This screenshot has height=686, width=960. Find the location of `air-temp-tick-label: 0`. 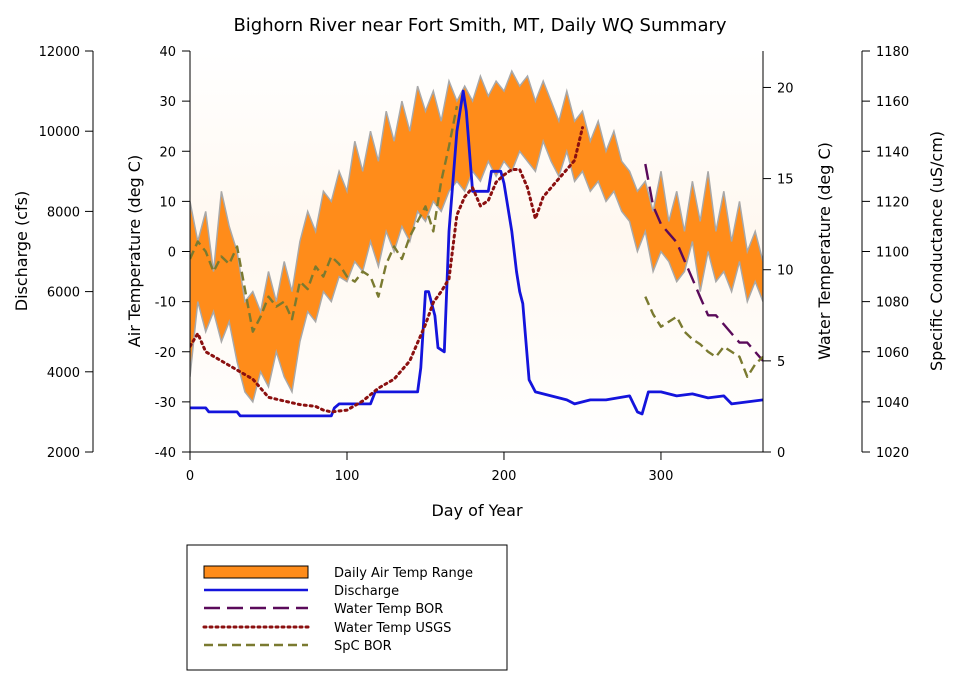

air-temp-tick-label: 0 is located at coordinates (172, 253).